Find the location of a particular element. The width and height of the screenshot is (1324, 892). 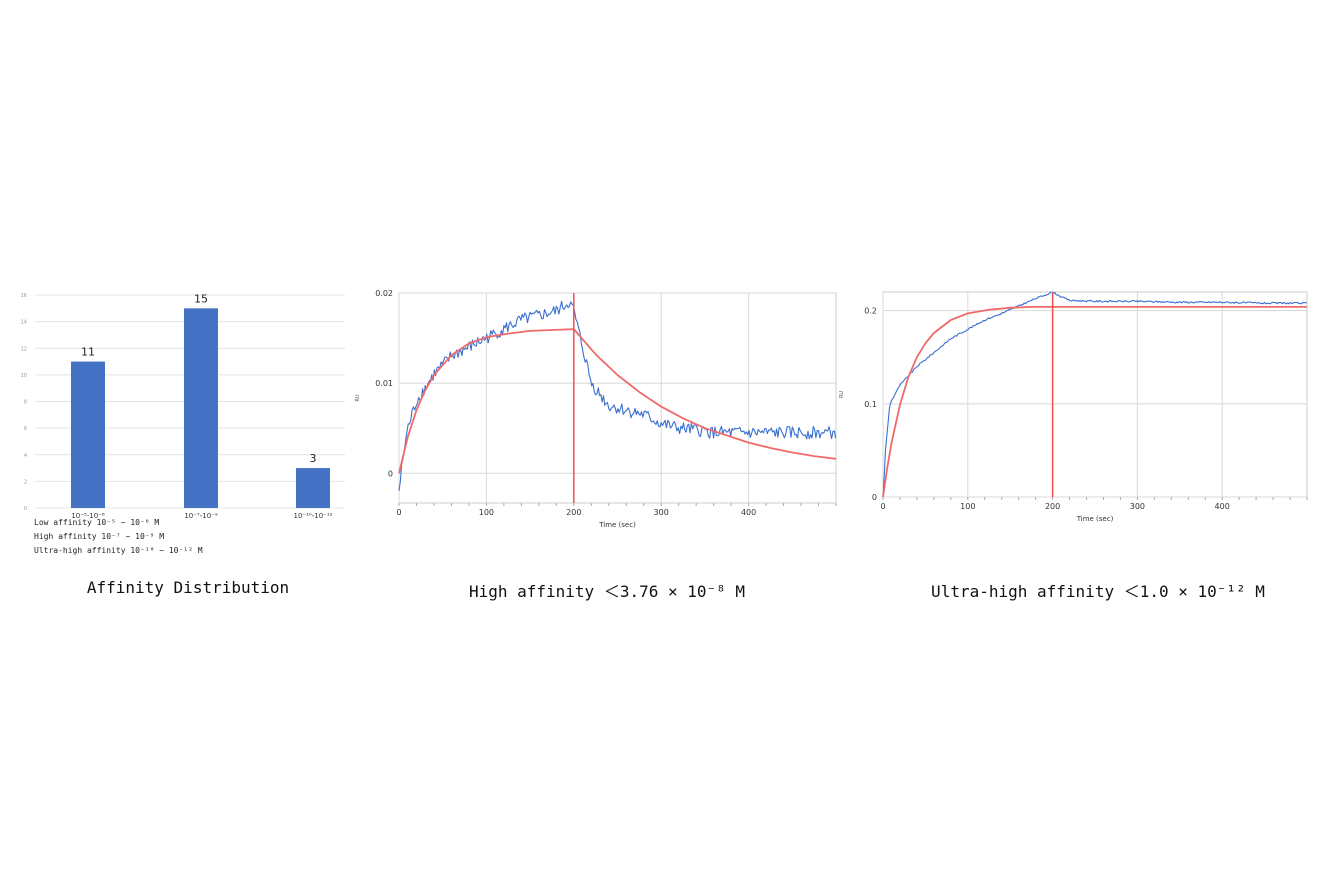

y-tick-label: 6 is located at coordinates (25, 429).